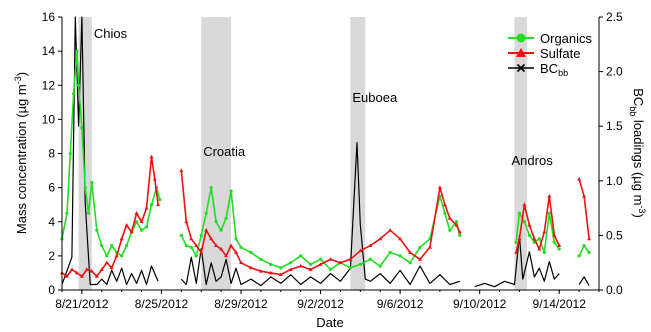 Image resolution: width=651 pixels, height=332 pixels. I want to click on right-y-tick-label: 0.5, so click(614, 235).